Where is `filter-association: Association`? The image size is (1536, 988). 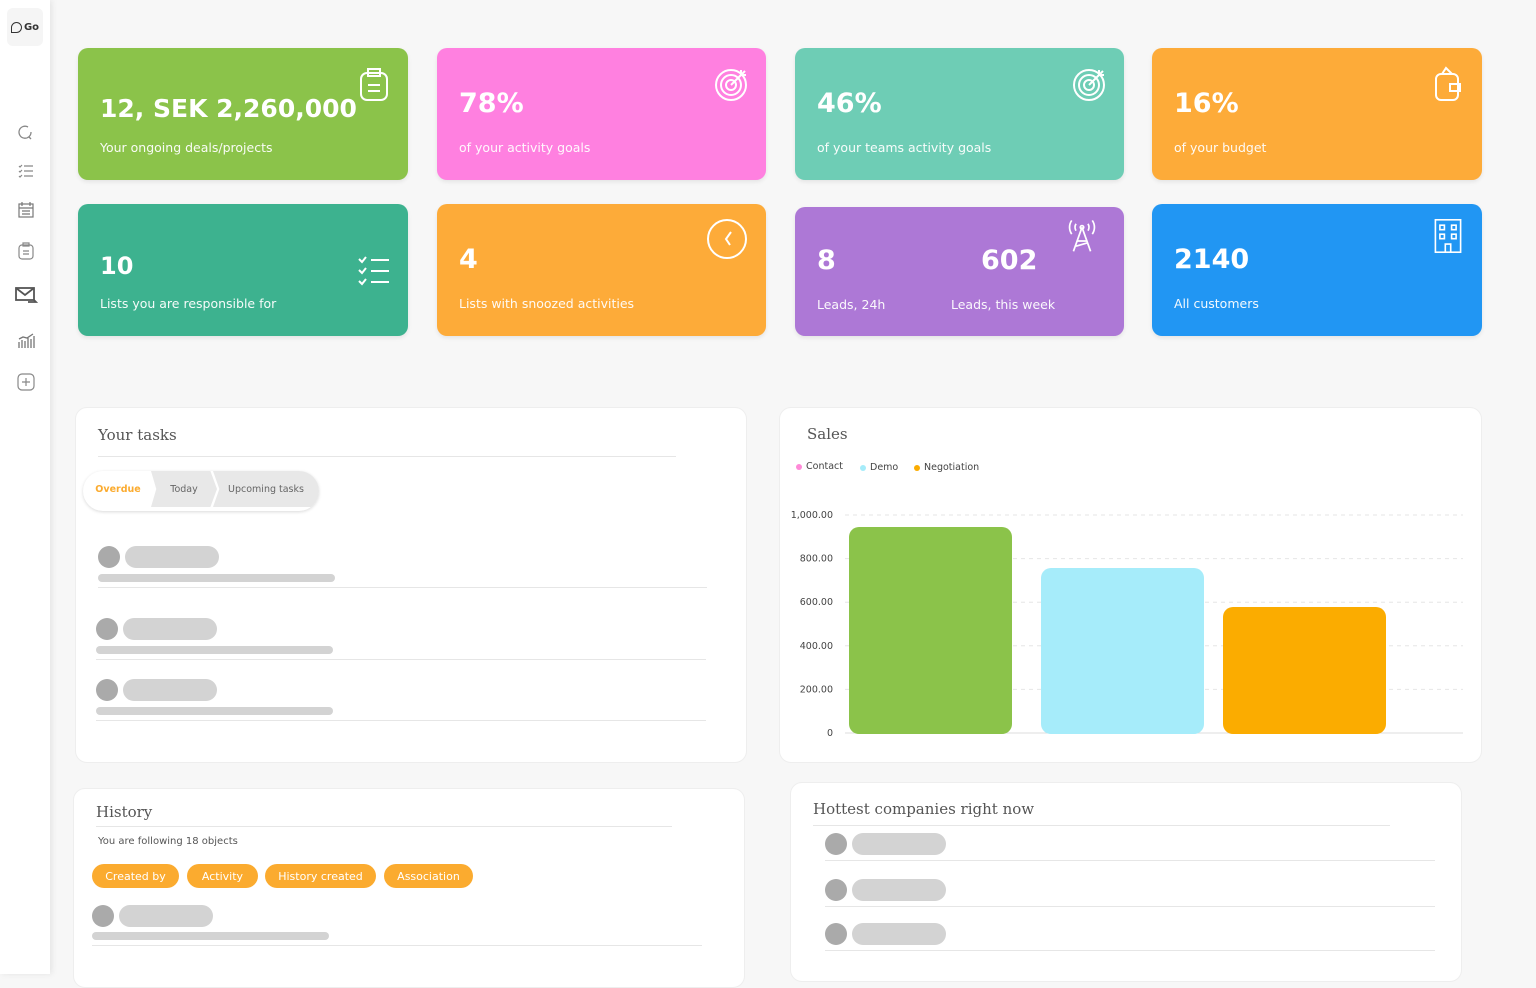 filter-association: Association is located at coordinates (428, 876).